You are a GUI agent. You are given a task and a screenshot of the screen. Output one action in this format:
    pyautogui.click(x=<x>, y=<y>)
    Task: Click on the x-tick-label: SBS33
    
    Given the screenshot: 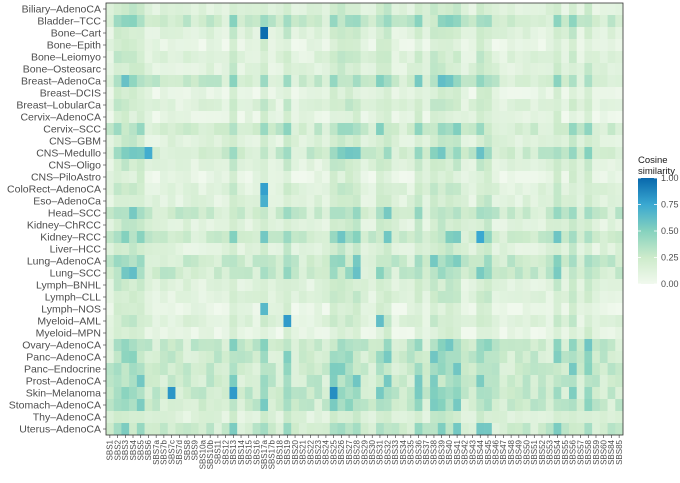 What is the action you would take?
    pyautogui.click(x=395, y=451)
    